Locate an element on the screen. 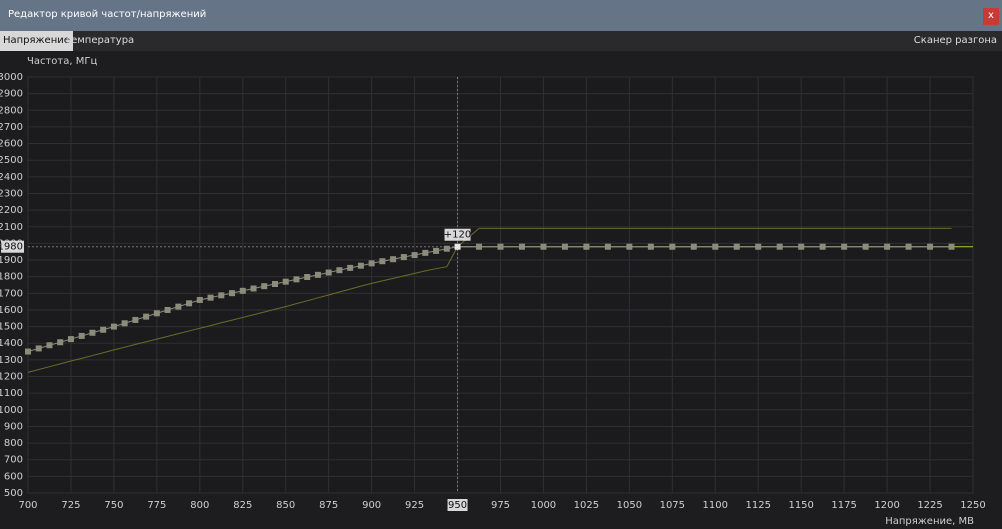 The width and height of the screenshot is (1002, 529). x-tick-label: 1150 is located at coordinates (800, 505).